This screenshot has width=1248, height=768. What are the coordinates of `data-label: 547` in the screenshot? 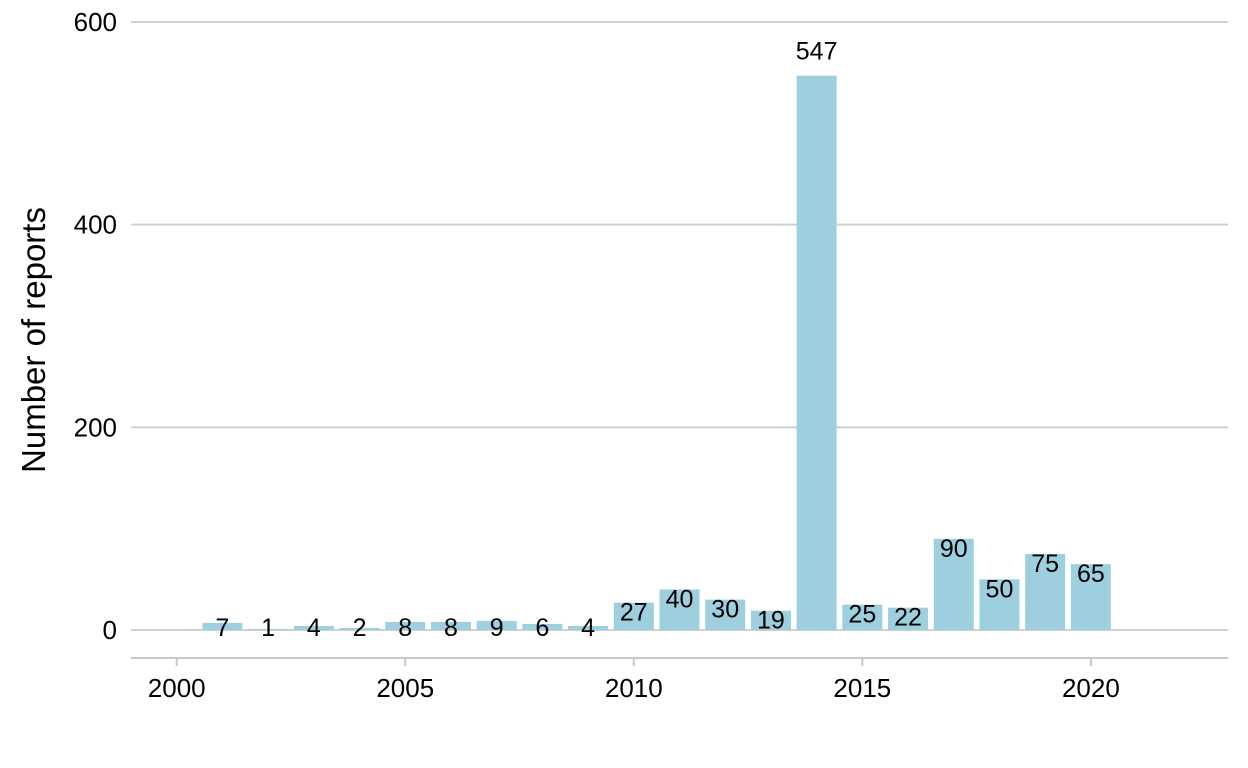 It's located at (817, 52).